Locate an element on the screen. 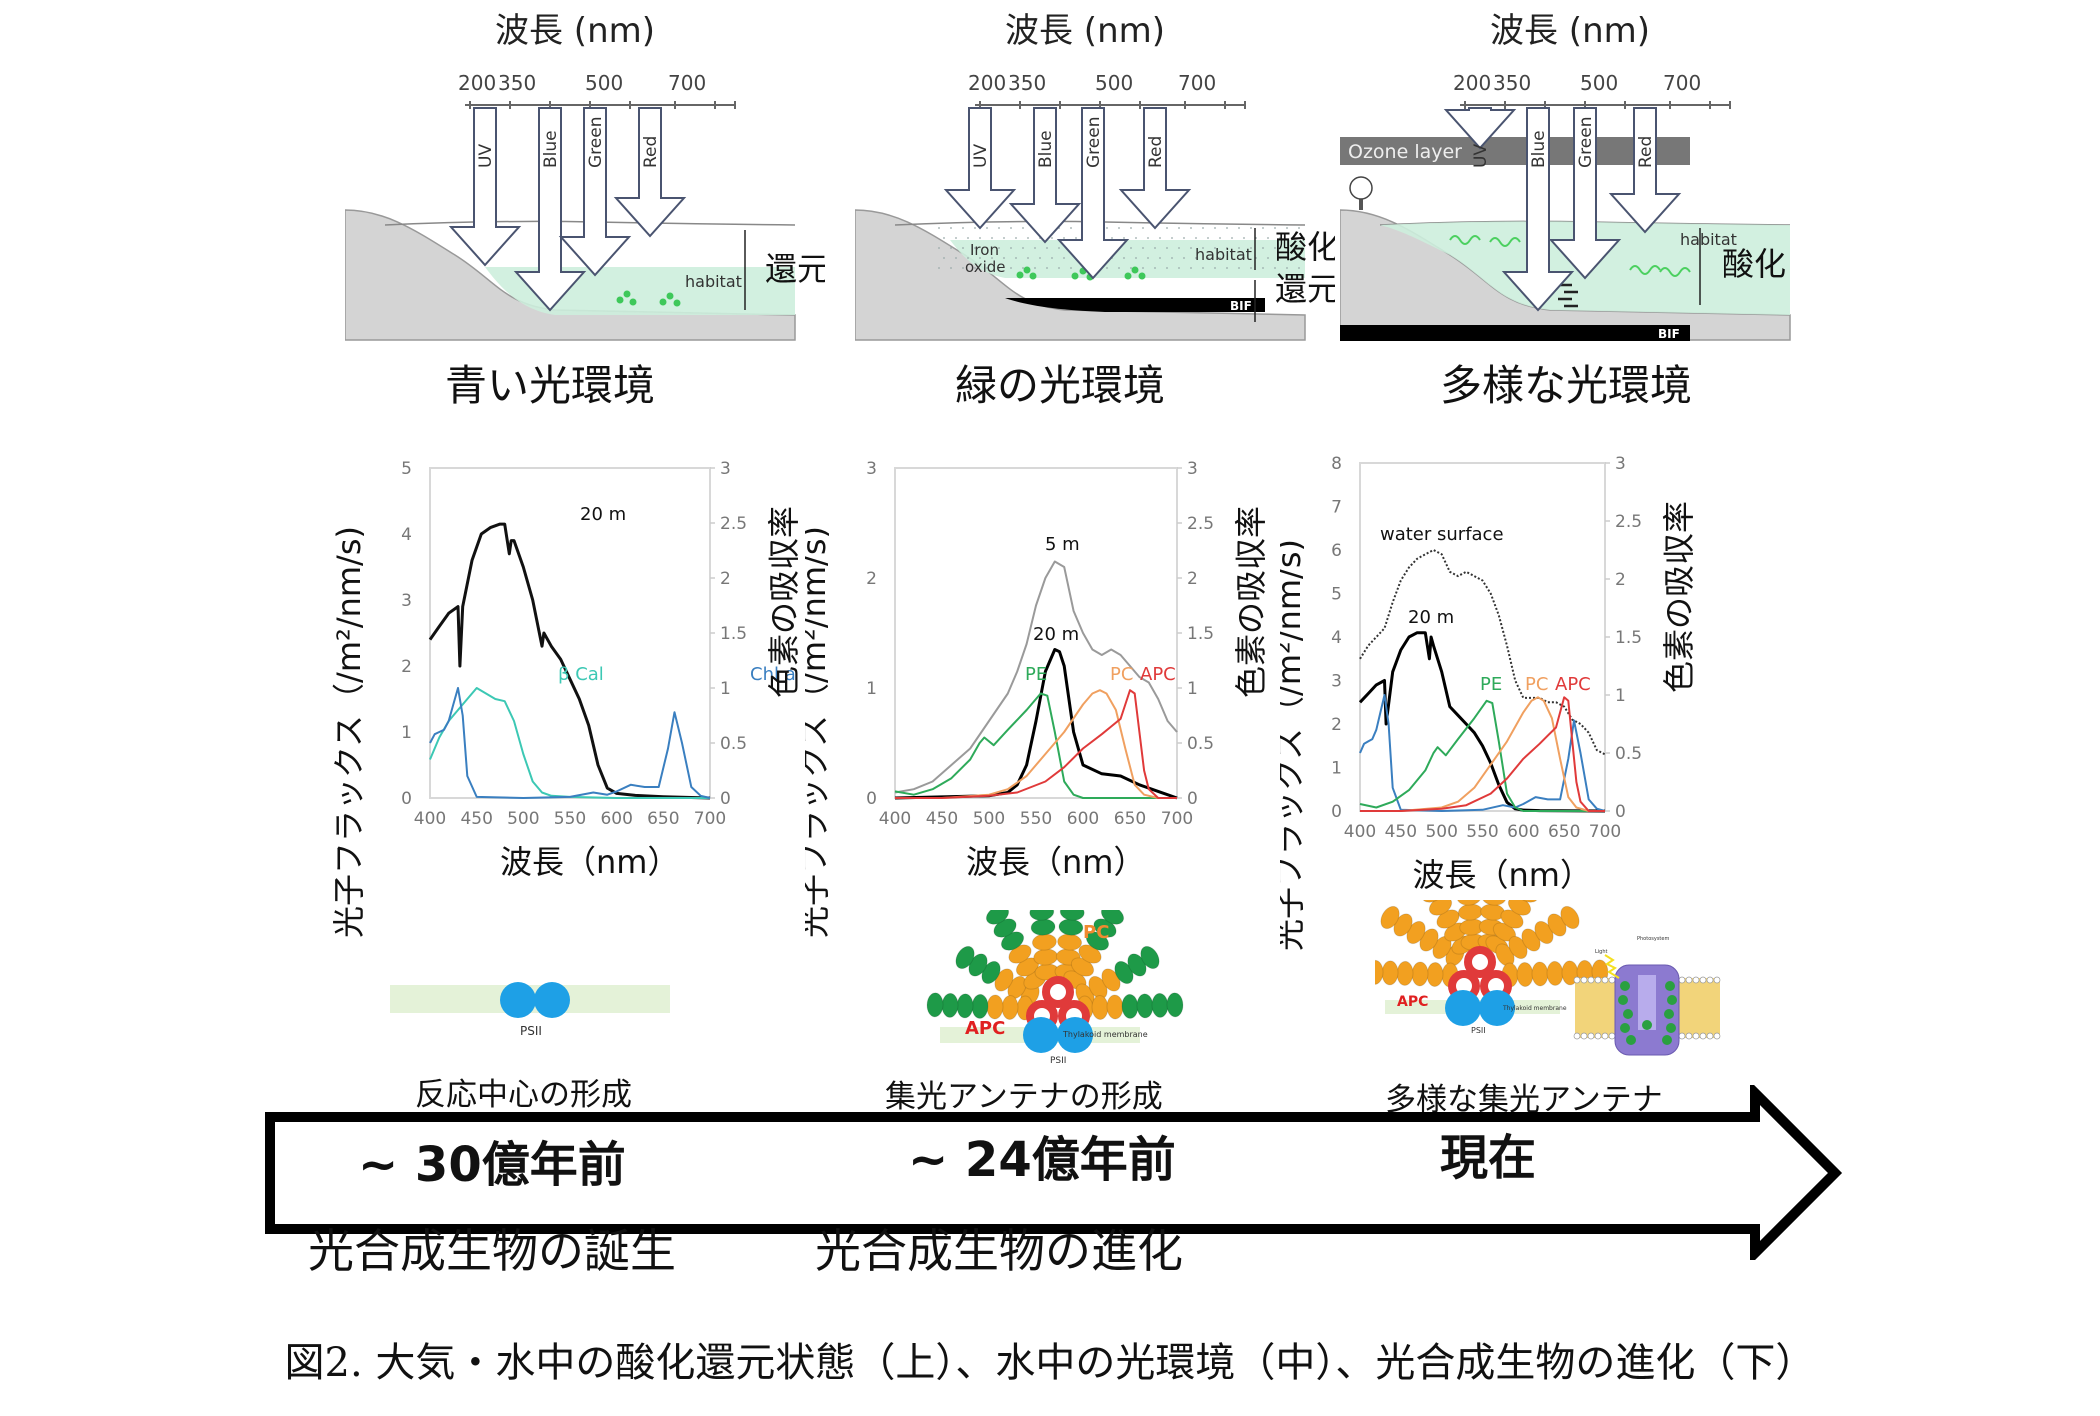  apc-core-disc is located at coordinates (1480, 962).